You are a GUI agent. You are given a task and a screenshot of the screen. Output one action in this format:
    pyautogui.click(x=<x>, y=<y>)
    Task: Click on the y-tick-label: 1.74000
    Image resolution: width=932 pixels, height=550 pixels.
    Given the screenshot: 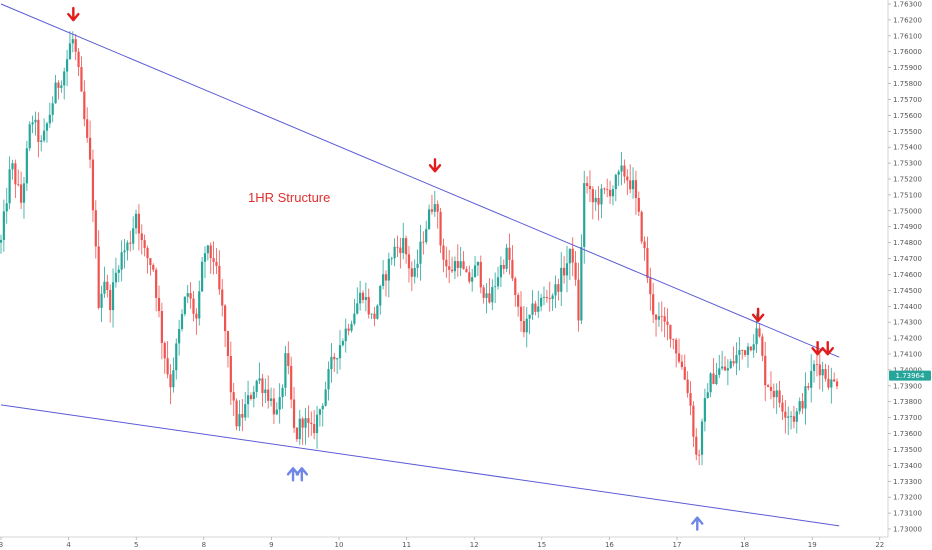 What is the action you would take?
    pyautogui.click(x=907, y=370)
    